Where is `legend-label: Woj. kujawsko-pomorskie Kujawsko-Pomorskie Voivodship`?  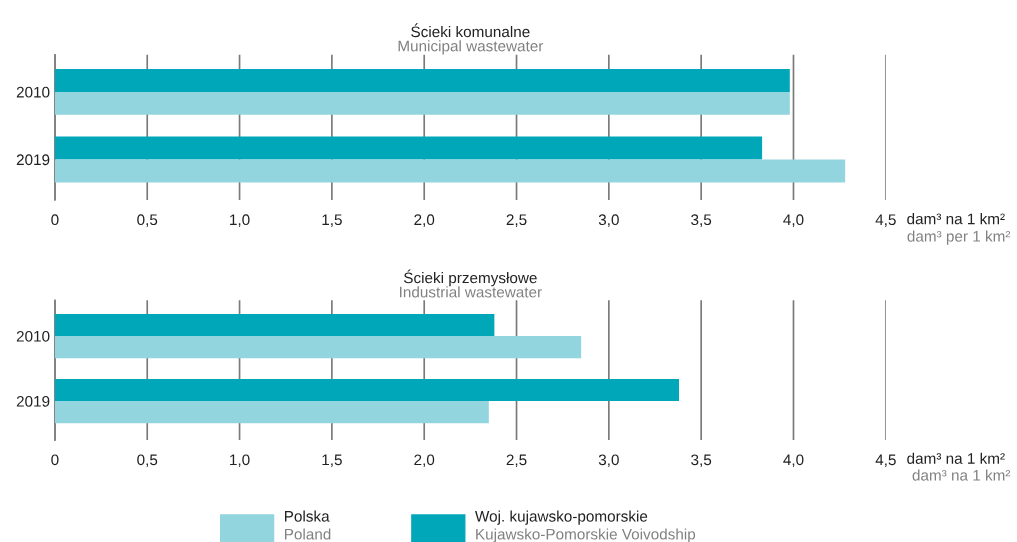
legend-label: Woj. kujawsko-pomorskie Kujawsko-Pomorskie Voivodship is located at coordinates (585, 526).